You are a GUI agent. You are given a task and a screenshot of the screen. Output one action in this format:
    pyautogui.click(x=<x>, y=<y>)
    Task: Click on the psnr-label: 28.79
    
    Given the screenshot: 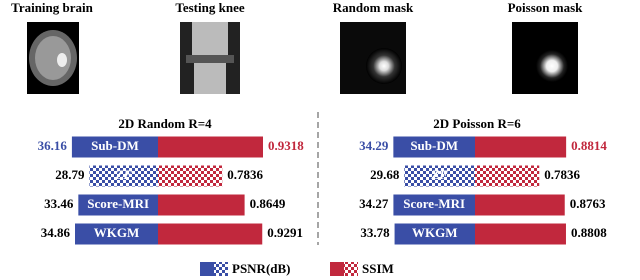 What is the action you would take?
    pyautogui.click(x=70, y=174)
    